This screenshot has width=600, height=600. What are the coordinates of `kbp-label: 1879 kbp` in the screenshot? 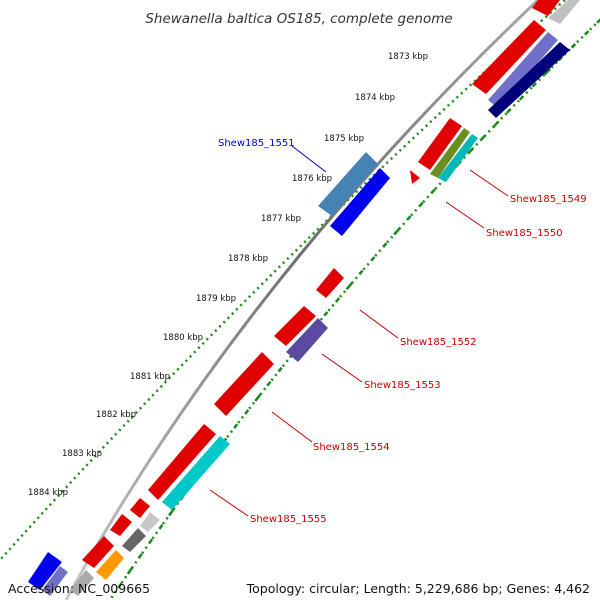 It's located at (216, 299).